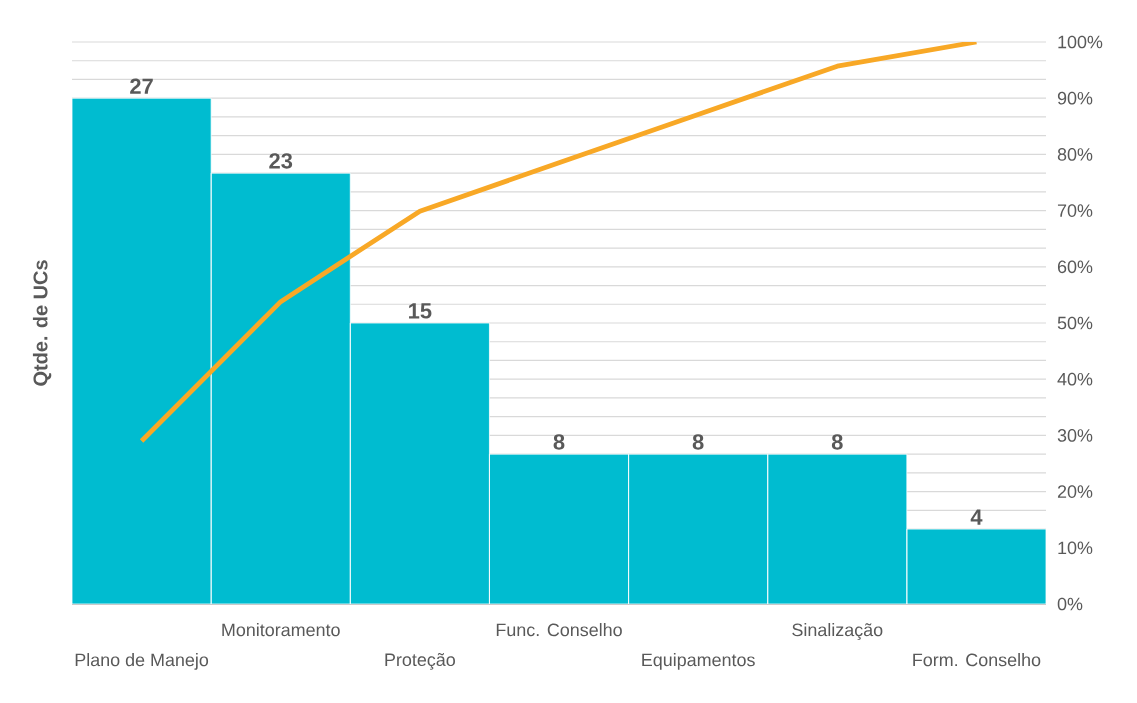 This screenshot has width=1137, height=703. I want to click on data-label: 4, so click(976, 517).